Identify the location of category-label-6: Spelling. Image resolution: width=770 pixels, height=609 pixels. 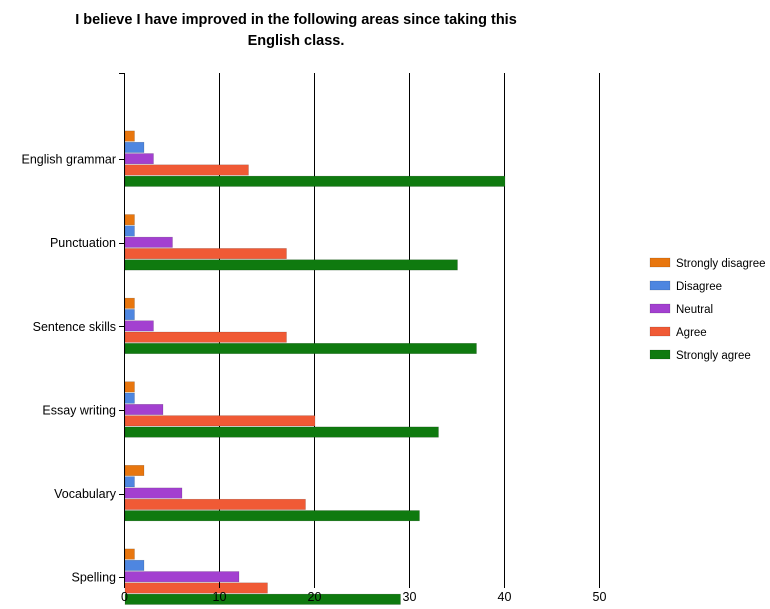
(94, 578).